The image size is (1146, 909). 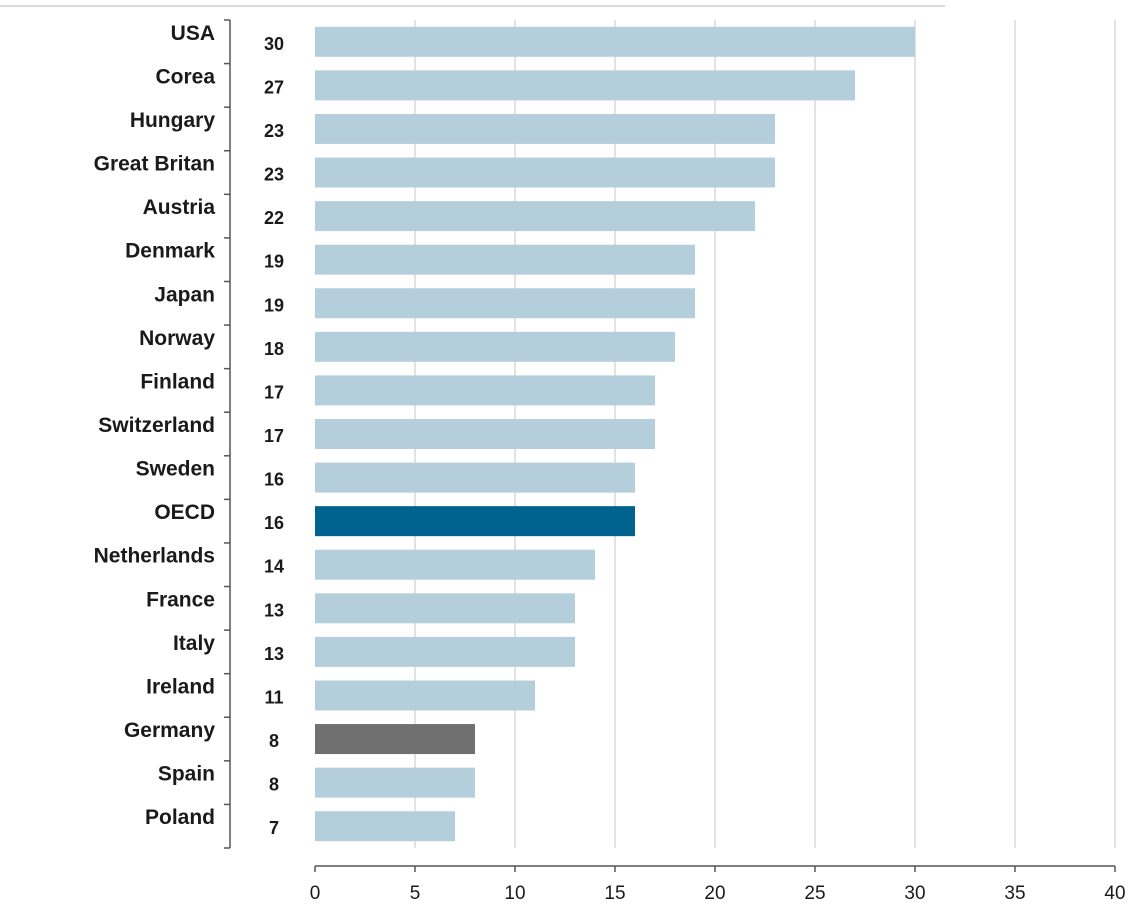 What do you see at coordinates (274, 654) in the screenshot?
I see `value-label-italy: 13` at bounding box center [274, 654].